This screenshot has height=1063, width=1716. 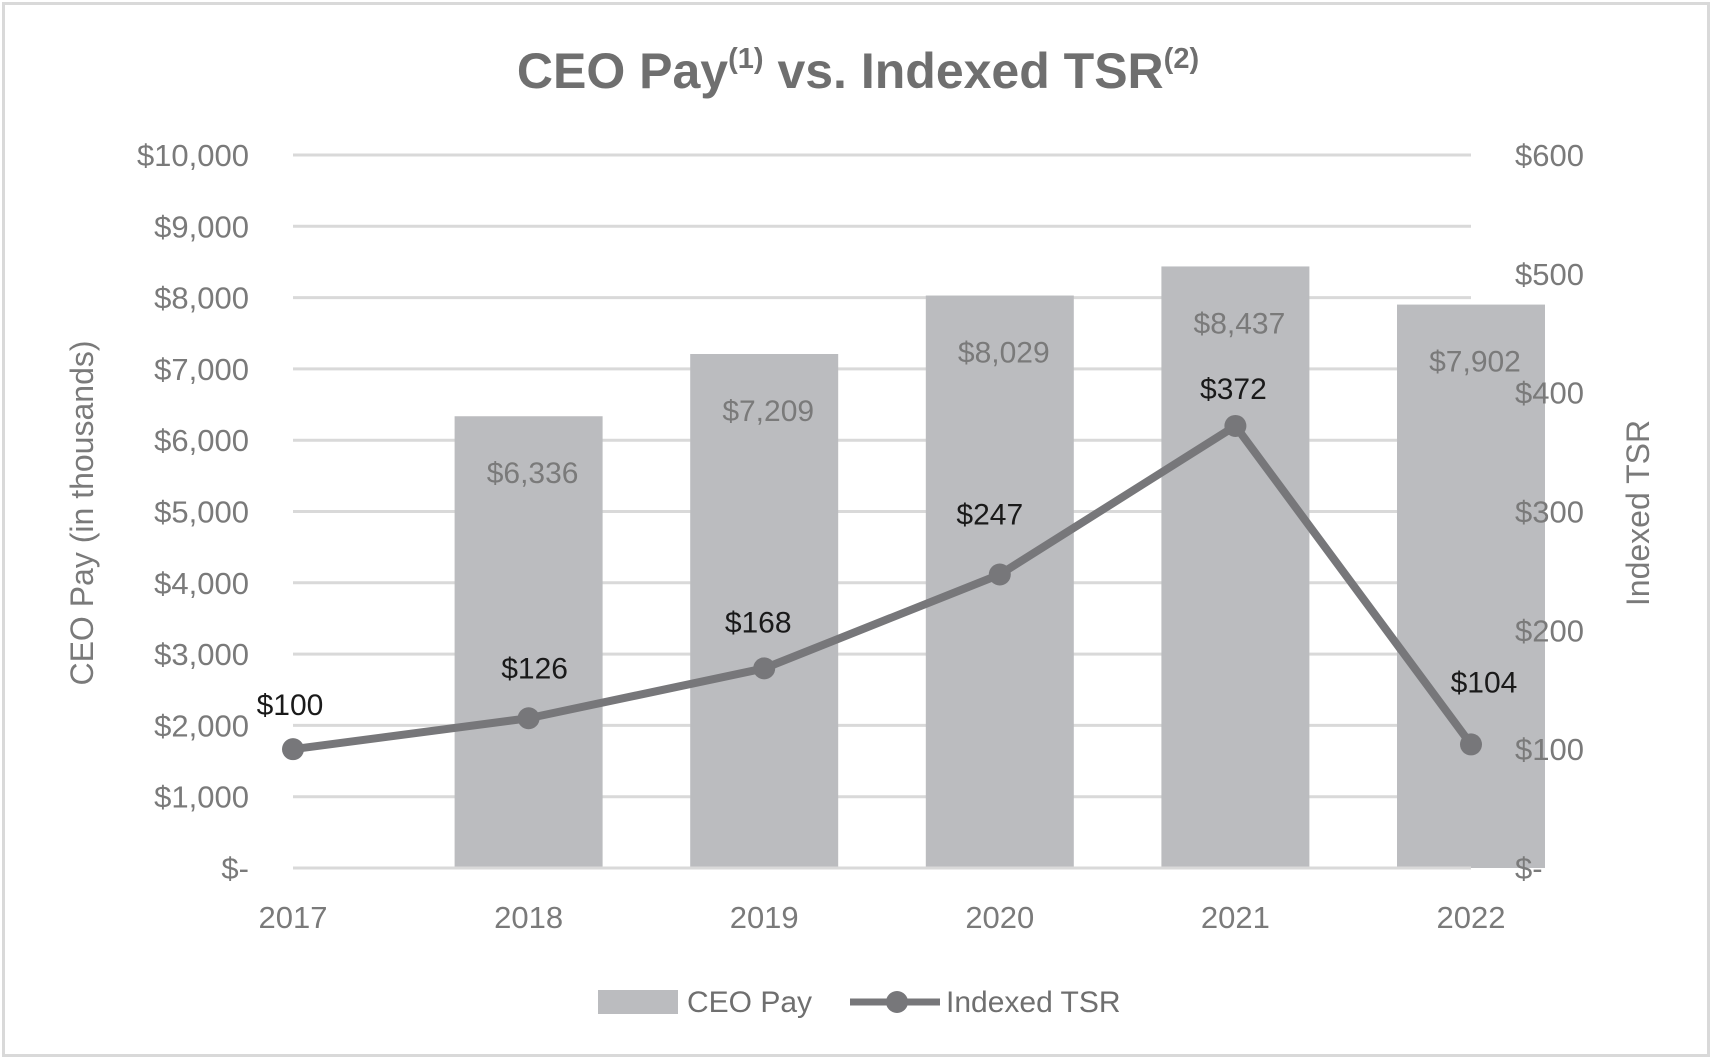 What do you see at coordinates (1549, 749) in the screenshot?
I see `right-tick-label: $100` at bounding box center [1549, 749].